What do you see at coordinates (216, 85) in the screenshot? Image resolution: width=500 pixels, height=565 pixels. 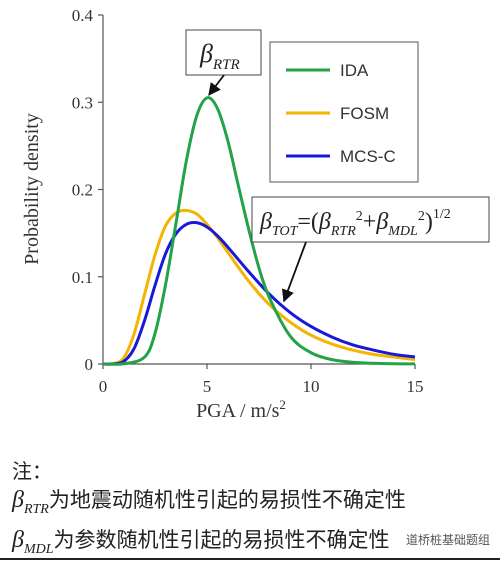 I see `annotation-beta-rtr-arrow` at bounding box center [216, 85].